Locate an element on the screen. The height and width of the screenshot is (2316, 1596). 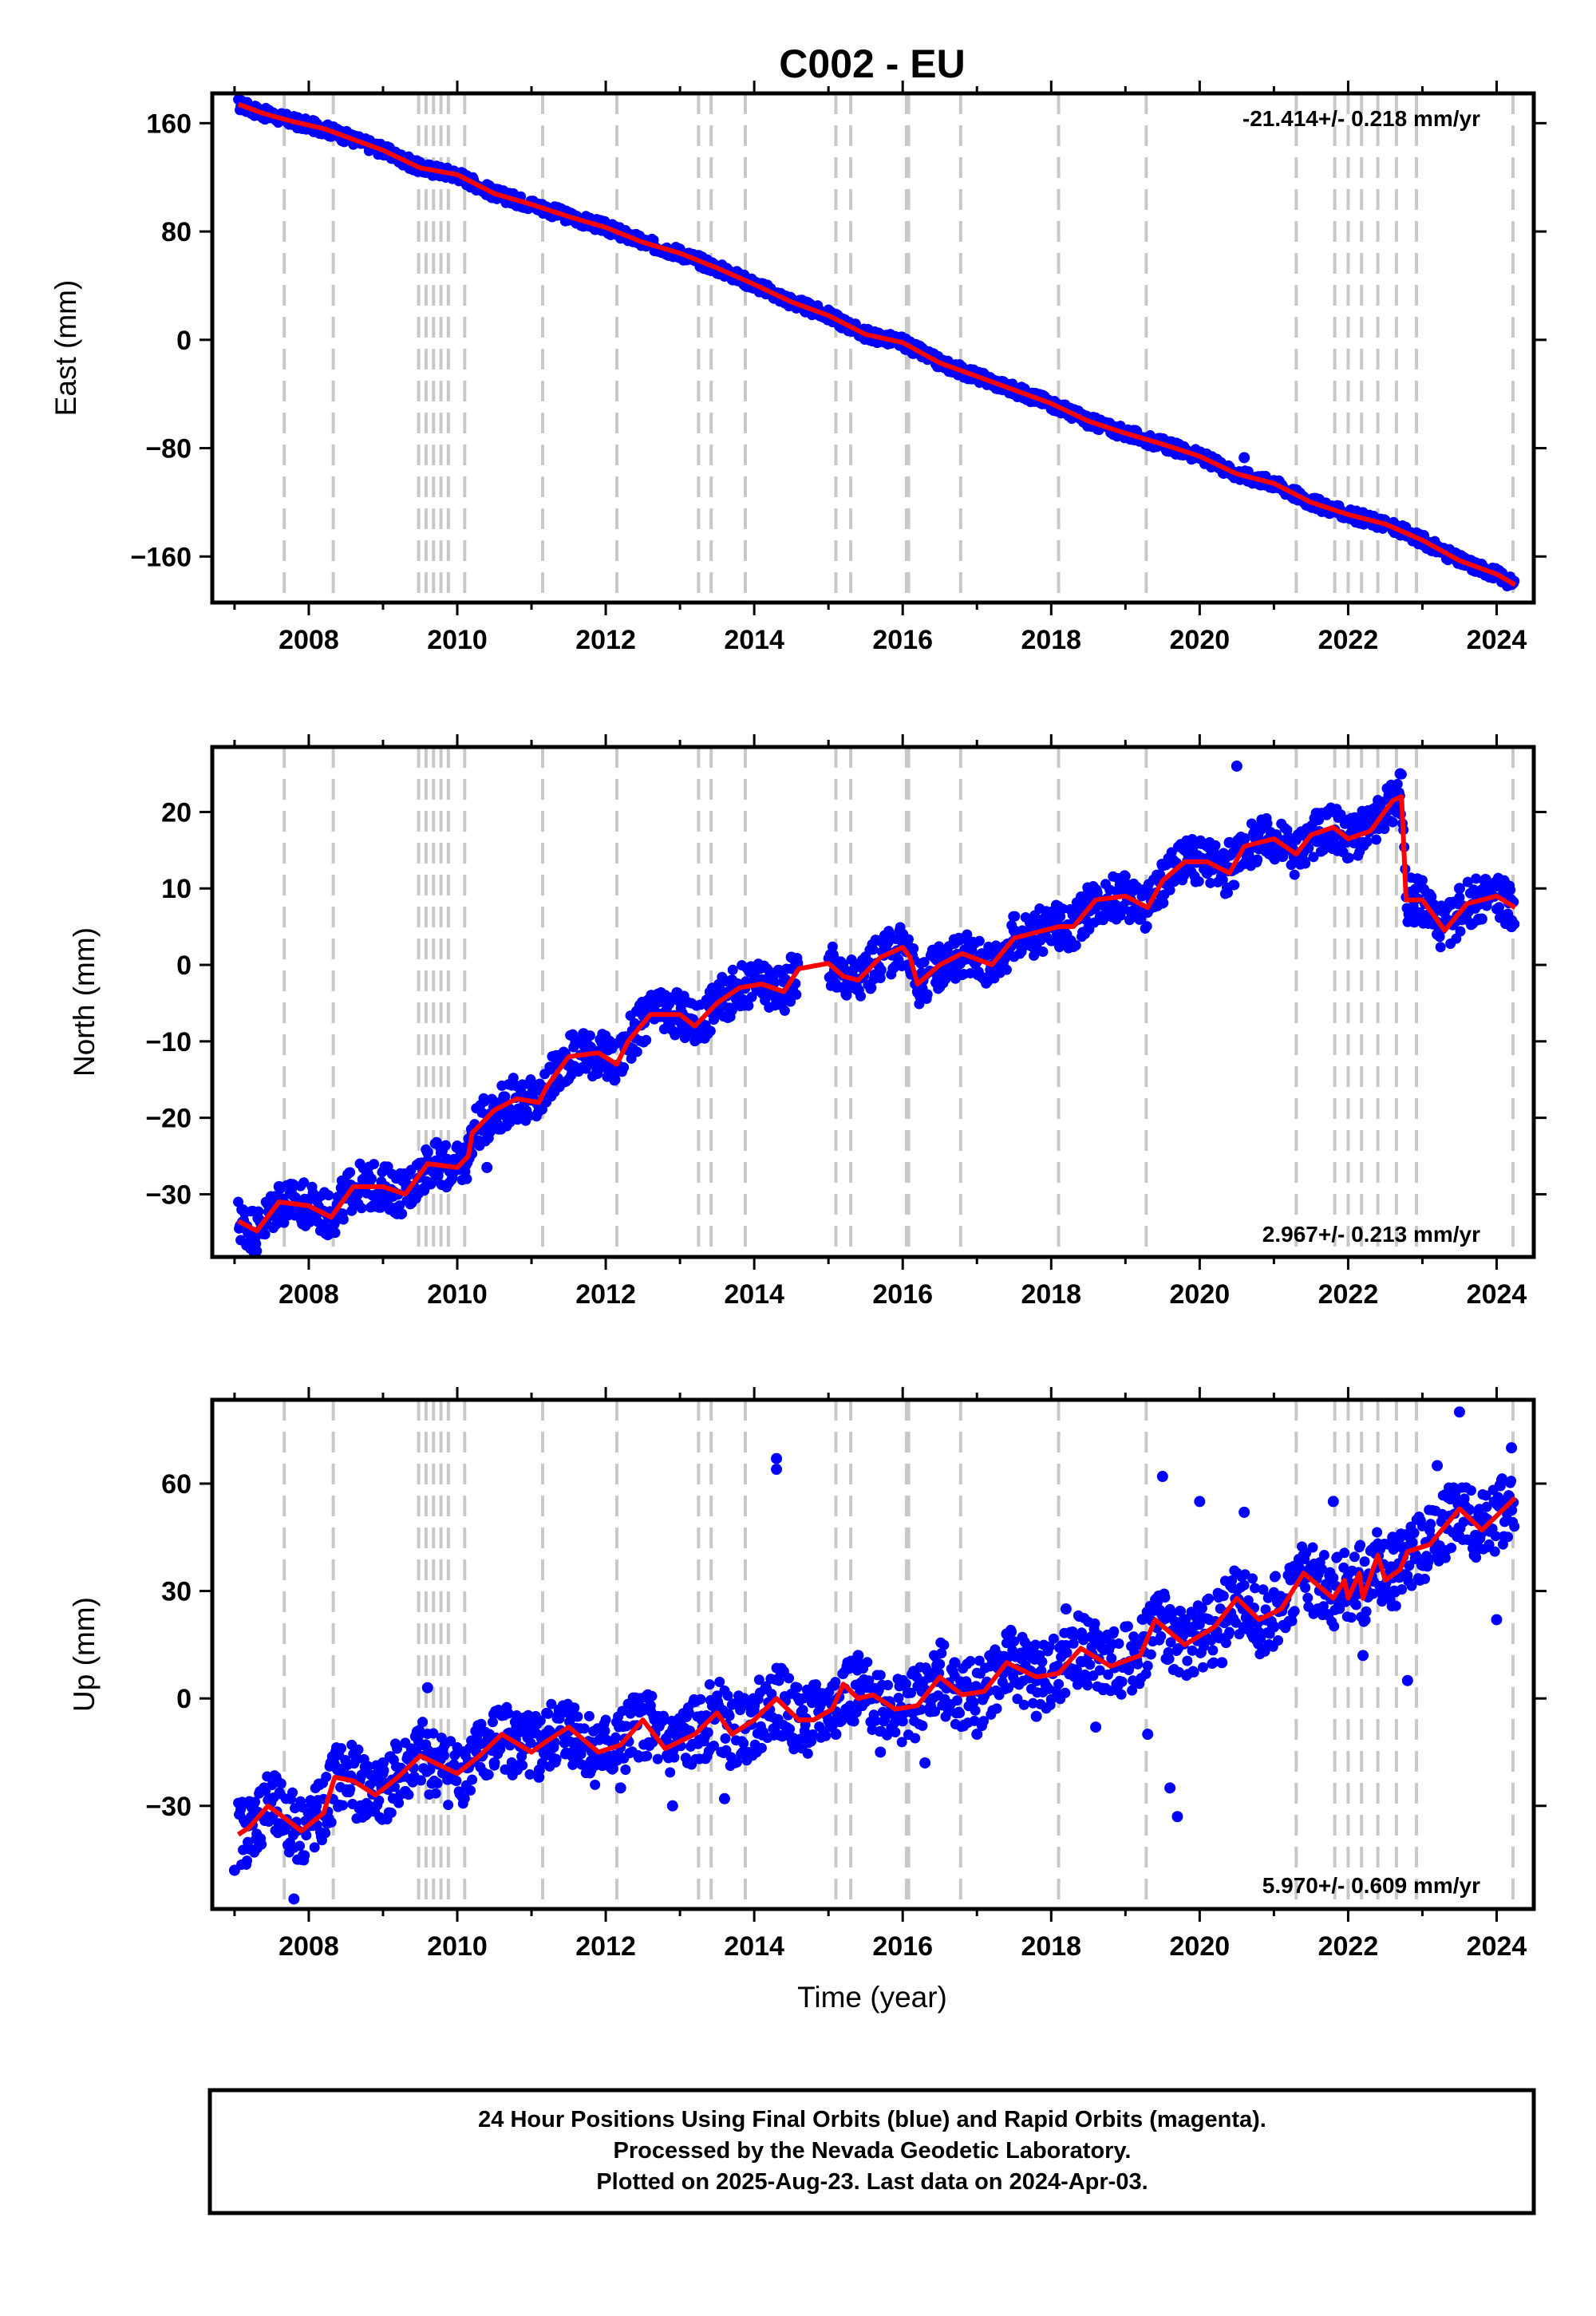
north-x-tick-label: 2008 is located at coordinates (309, 1294).